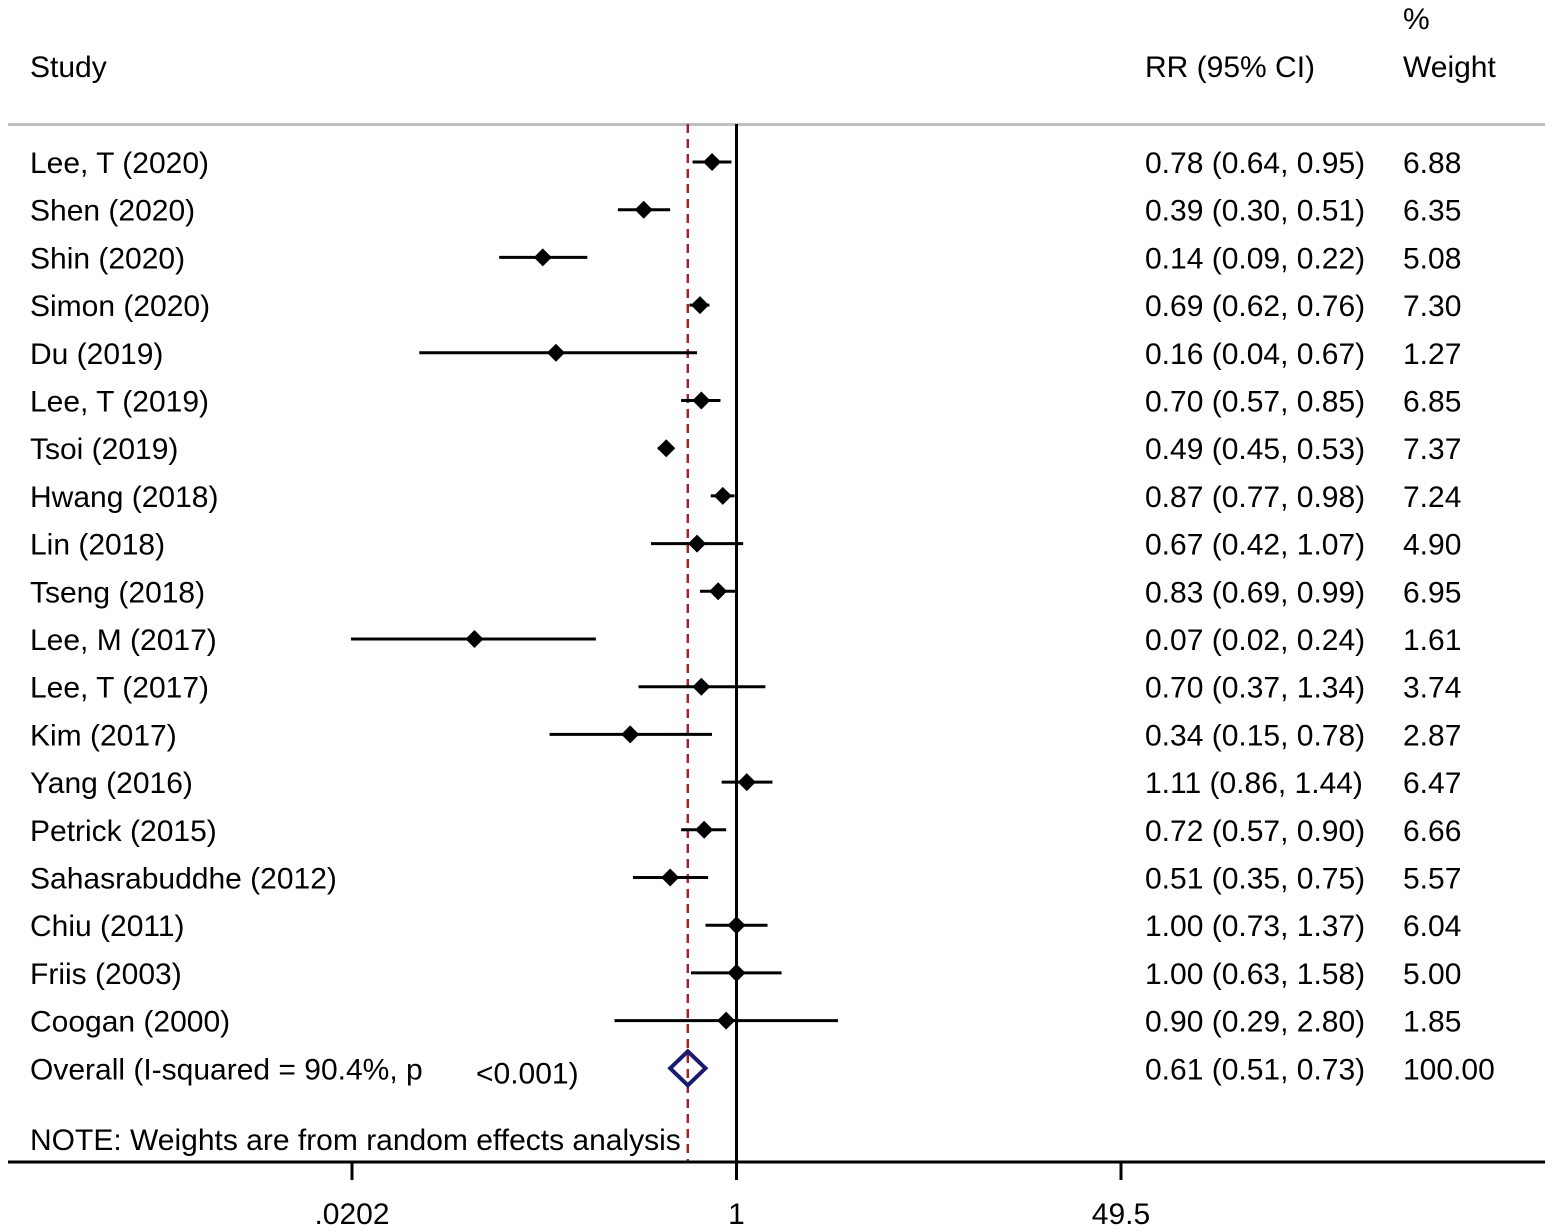 The width and height of the screenshot is (1553, 1232). What do you see at coordinates (1432, 974) in the screenshot?
I see `weight-value: 5.00` at bounding box center [1432, 974].